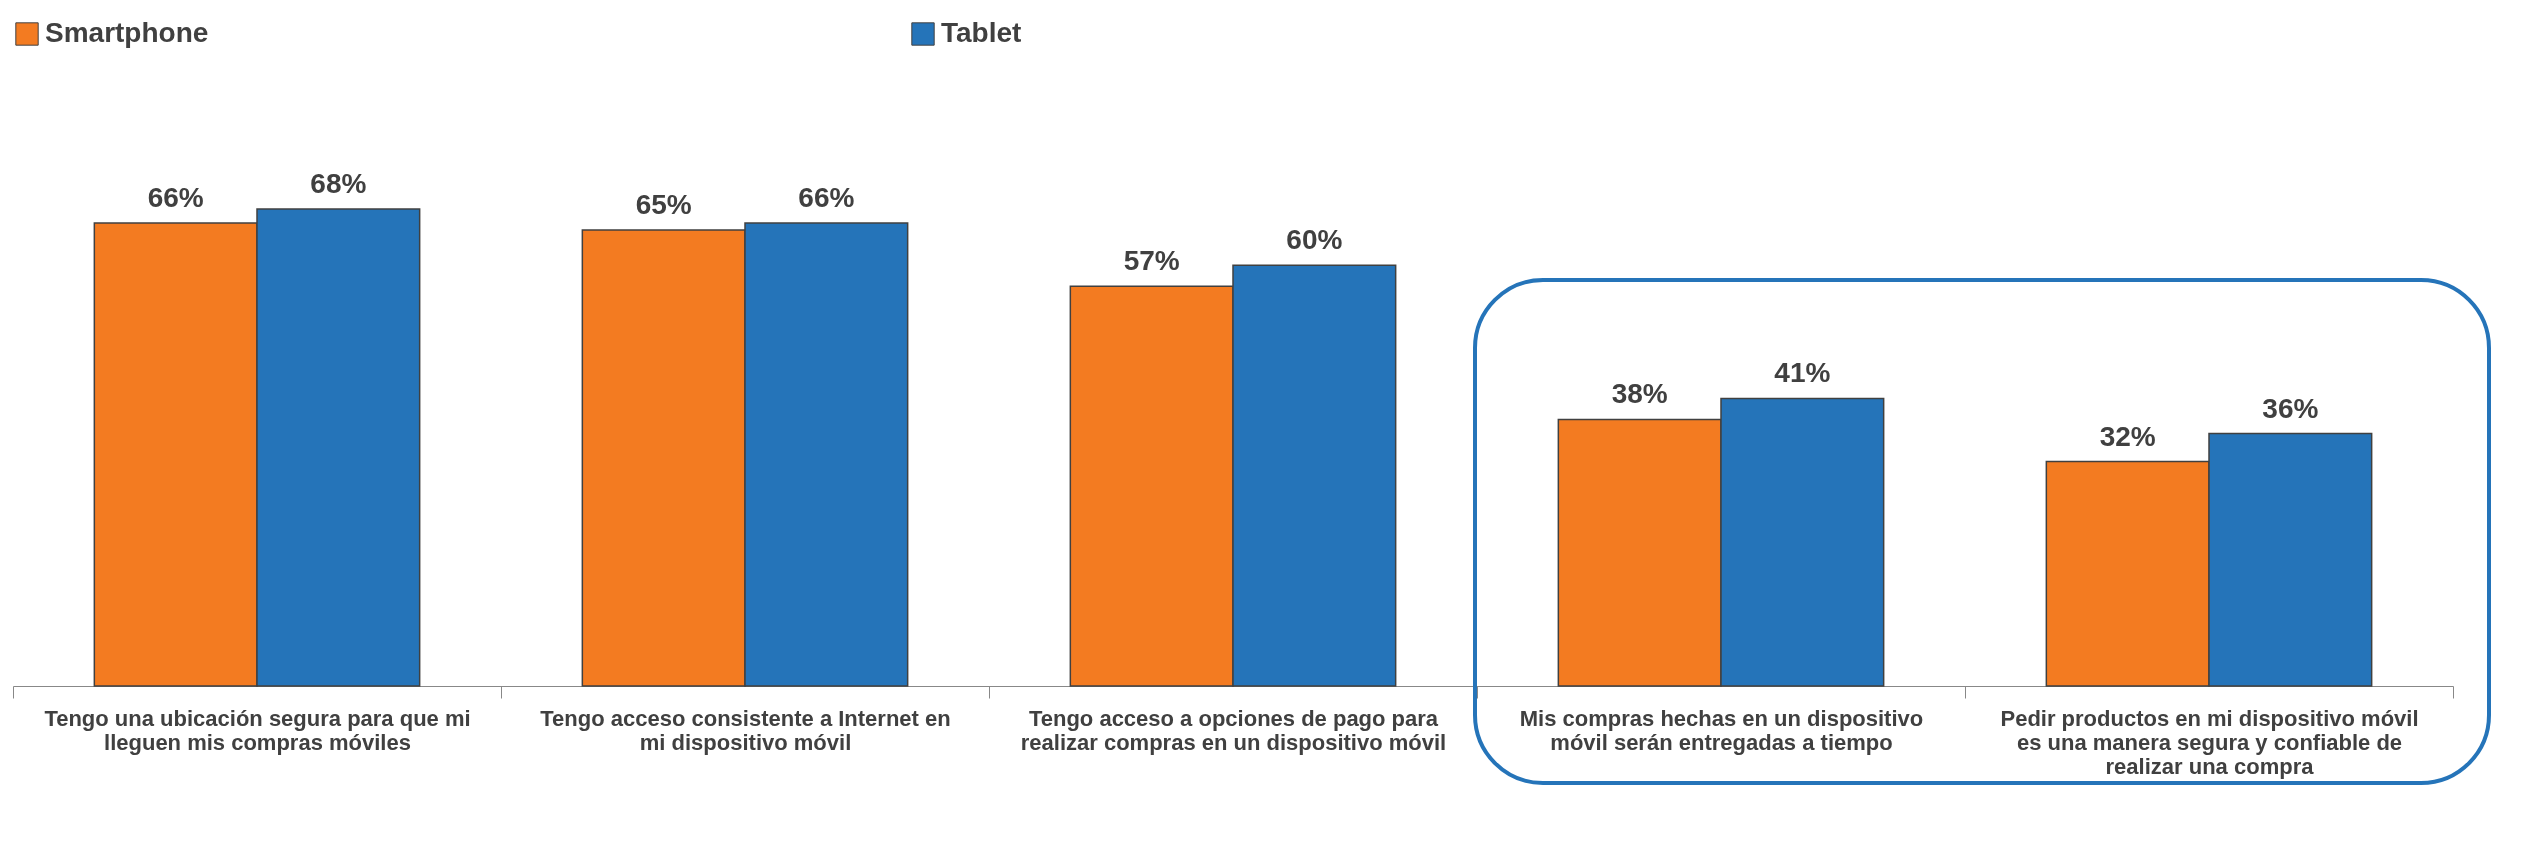 The image size is (2524, 858). I want to click on legend-label: Smartphone, so click(127, 32).